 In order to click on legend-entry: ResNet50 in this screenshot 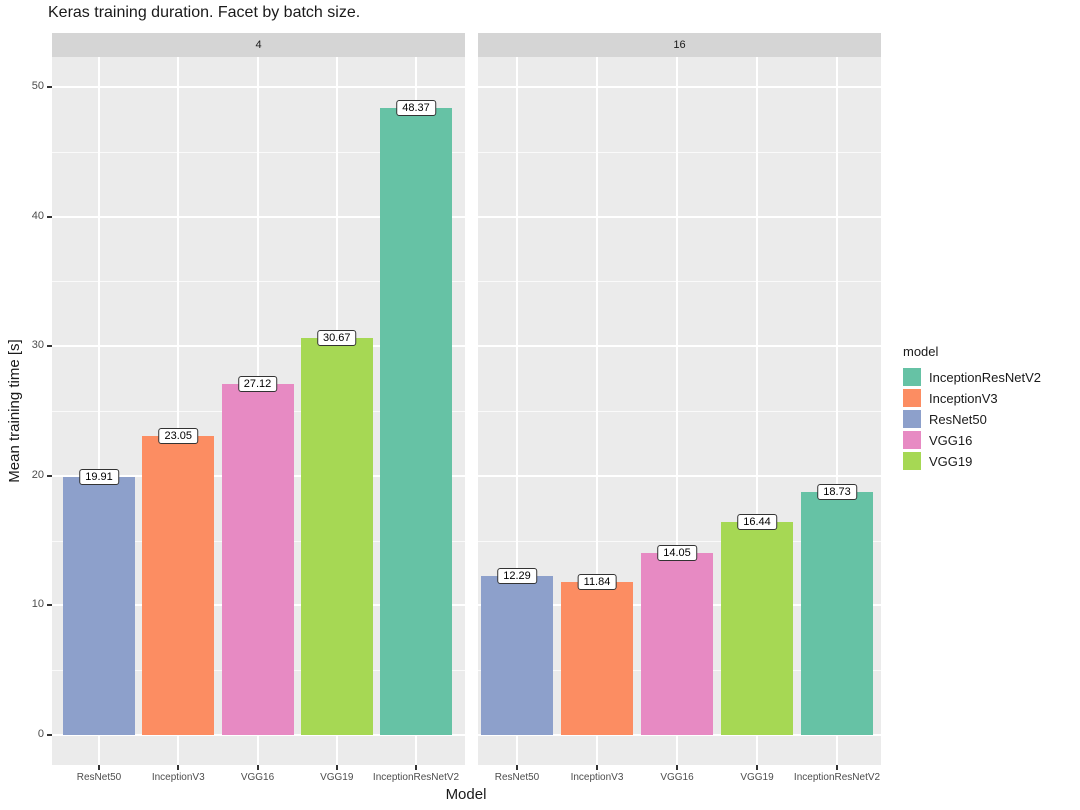, I will do `click(972, 419)`.